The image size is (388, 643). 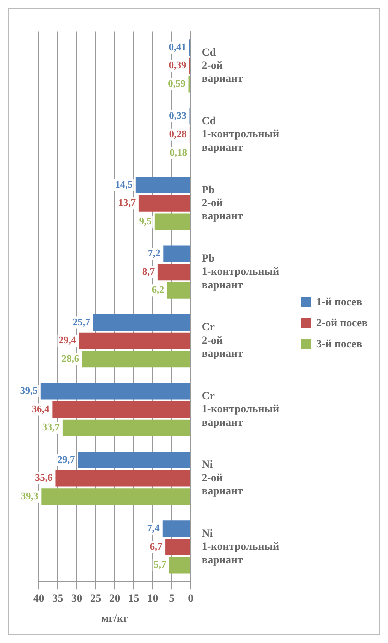 What do you see at coordinates (178, 66) in the screenshot?
I see `data-label: 0,39` at bounding box center [178, 66].